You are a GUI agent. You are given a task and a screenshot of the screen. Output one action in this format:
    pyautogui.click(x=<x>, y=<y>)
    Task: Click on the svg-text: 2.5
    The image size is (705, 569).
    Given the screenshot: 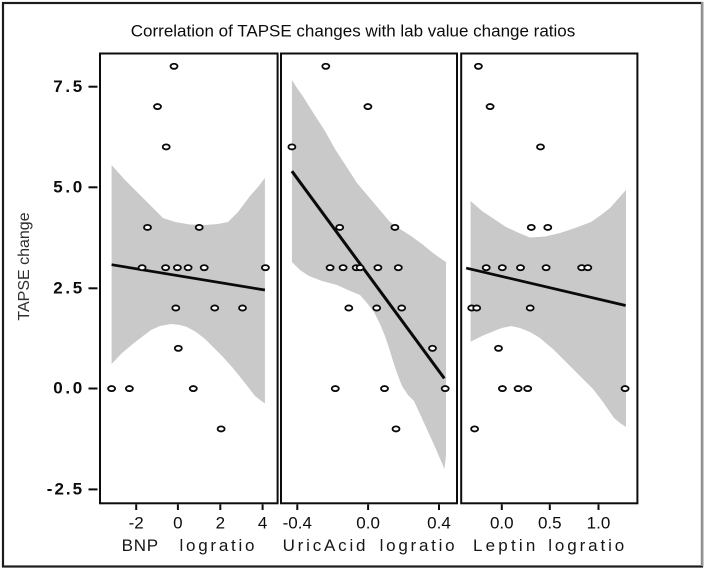 What is the action you would take?
    pyautogui.click(x=69, y=288)
    